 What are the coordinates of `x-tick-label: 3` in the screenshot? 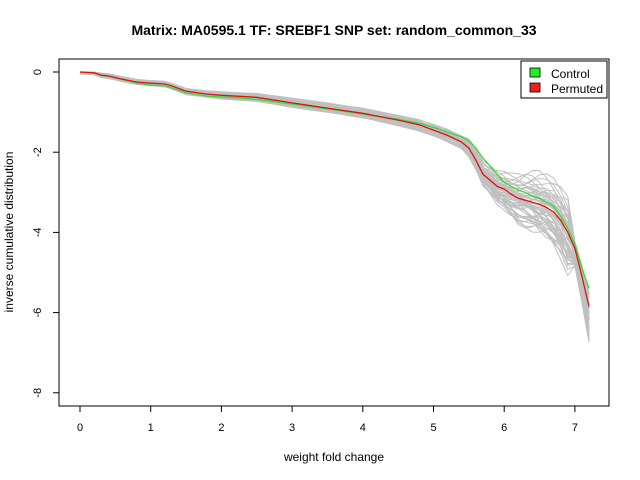 It's located at (292, 428).